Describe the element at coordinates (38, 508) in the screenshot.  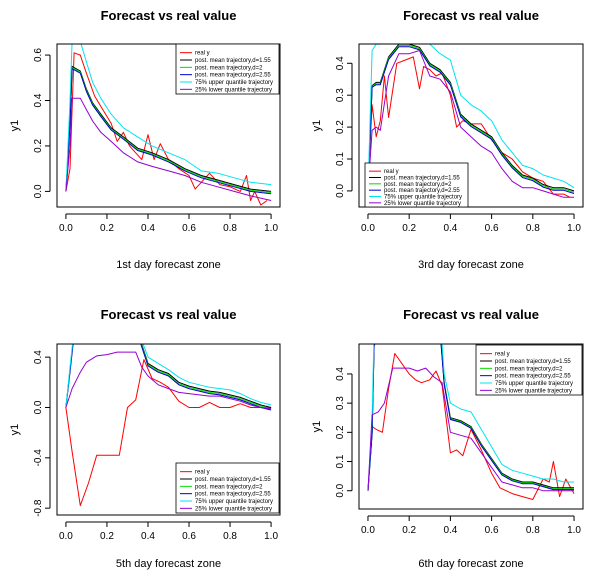
I see `y-tick-label: -0.8` at that location.